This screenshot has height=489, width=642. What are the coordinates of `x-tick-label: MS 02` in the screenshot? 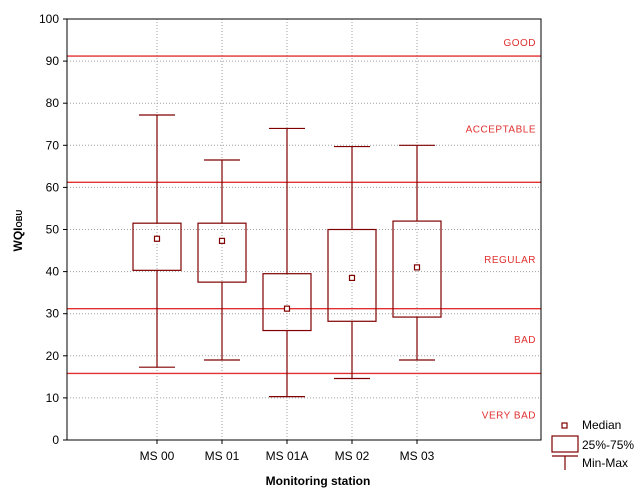 It's located at (352, 456).